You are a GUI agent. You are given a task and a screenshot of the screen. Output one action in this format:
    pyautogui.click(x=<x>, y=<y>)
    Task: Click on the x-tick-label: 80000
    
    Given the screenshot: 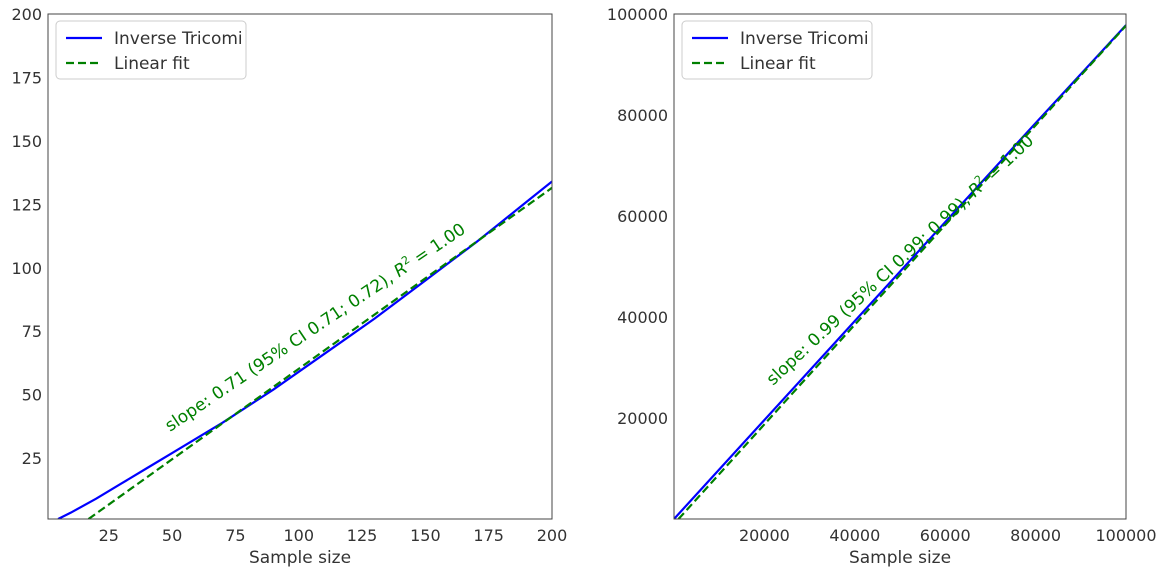 What is the action you would take?
    pyautogui.click(x=1035, y=535)
    